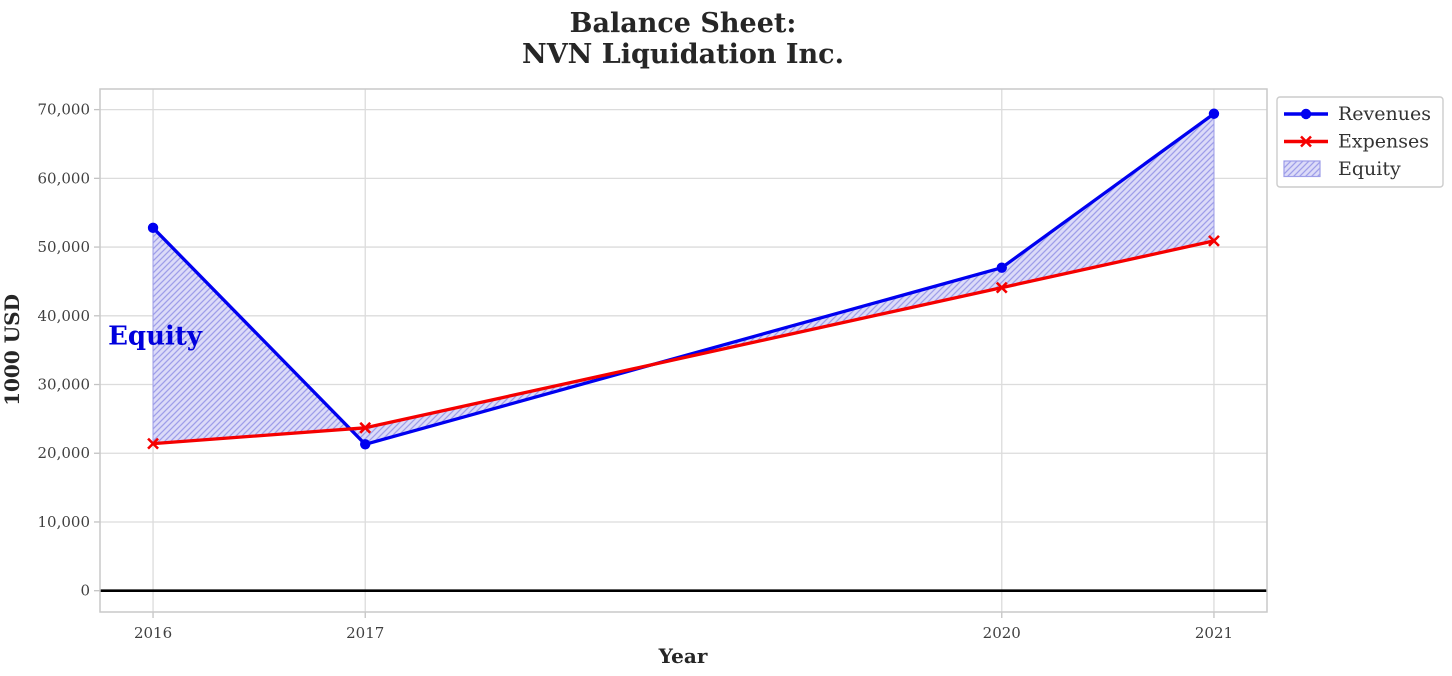 This screenshot has width=1452, height=676. Describe the element at coordinates (64, 385) in the screenshot. I see `y-tick-label: 30,000` at that location.